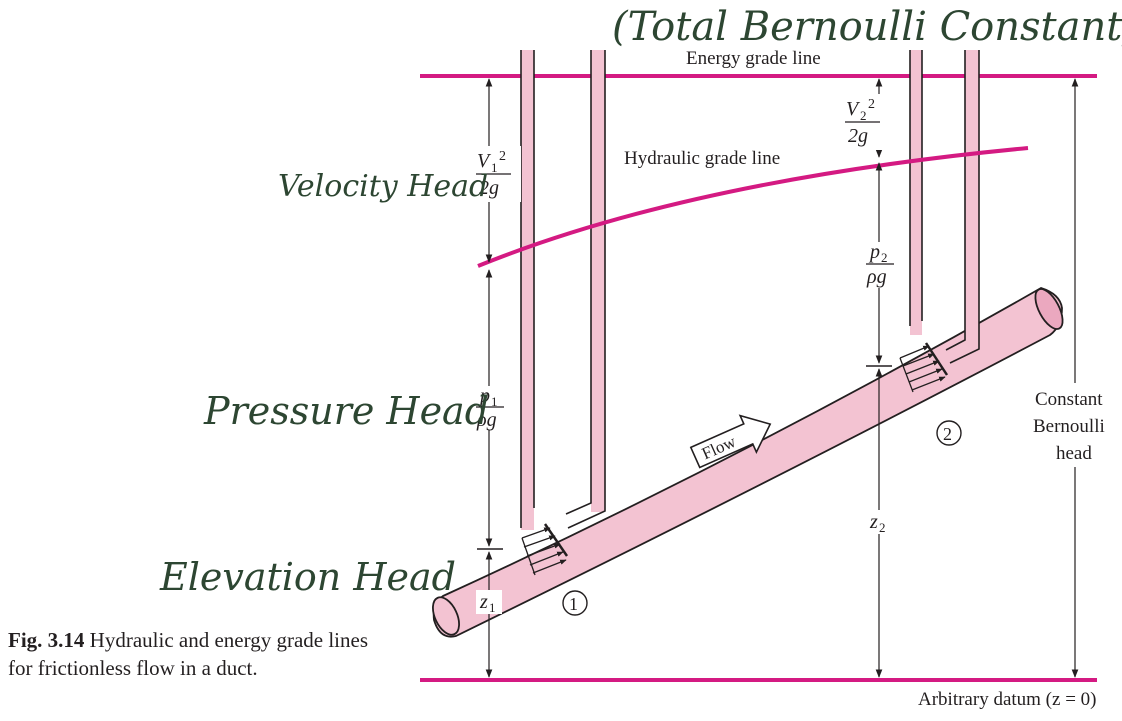 The width and height of the screenshot is (1122, 721). I want to click on svg-text: Constant, so click(1069, 399).